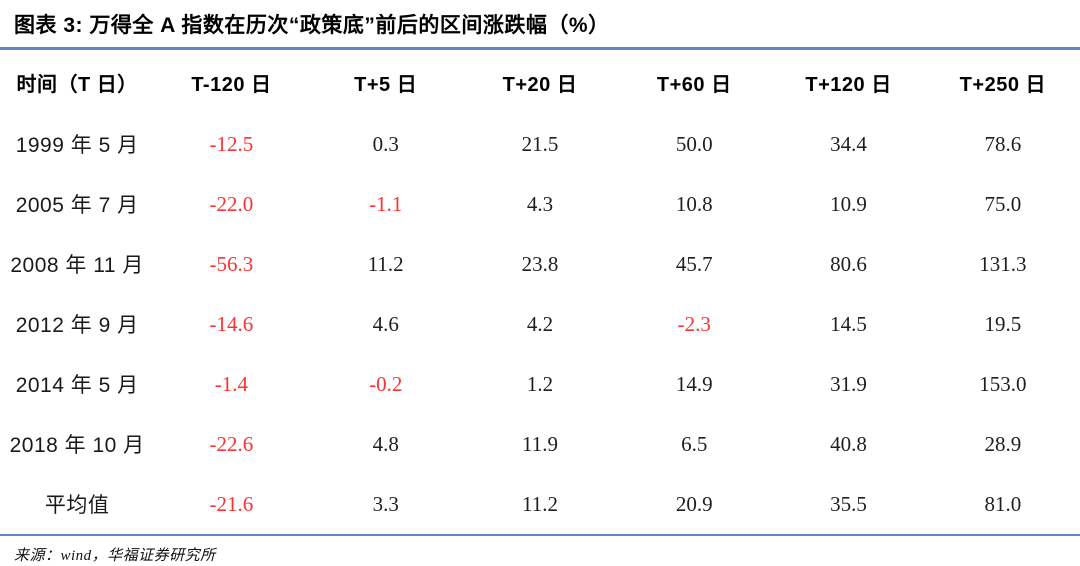 This screenshot has height=566, width=1080. What do you see at coordinates (386, 383) in the screenshot?
I see `value-cell: -0.2` at bounding box center [386, 383].